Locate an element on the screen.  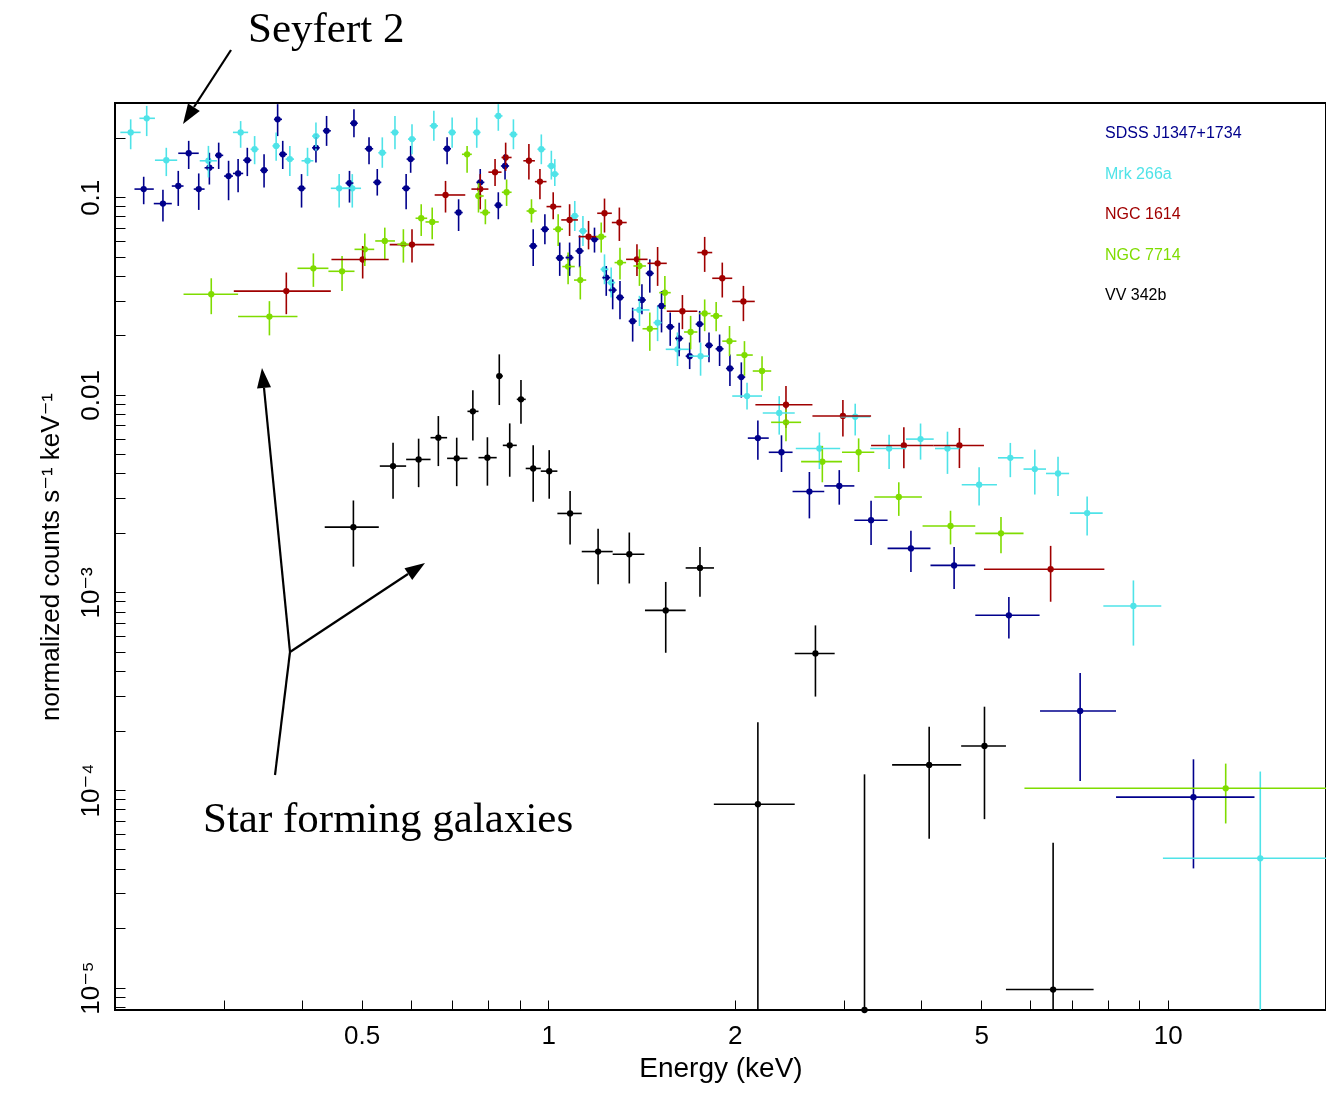
x-tick-label: 1 is located at coordinates (548, 1034).